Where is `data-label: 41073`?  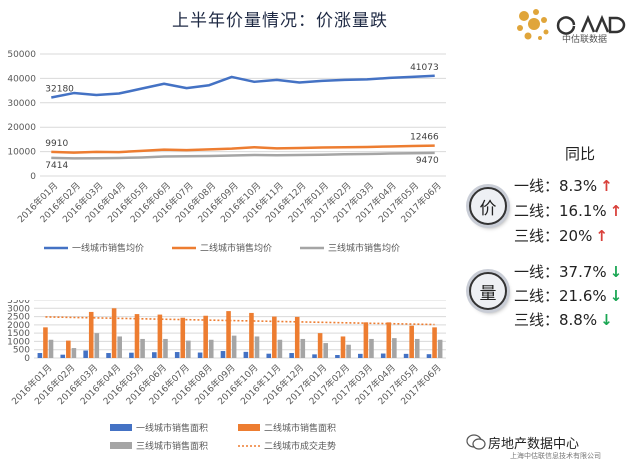
data-label: 41073 is located at coordinates (424, 68).